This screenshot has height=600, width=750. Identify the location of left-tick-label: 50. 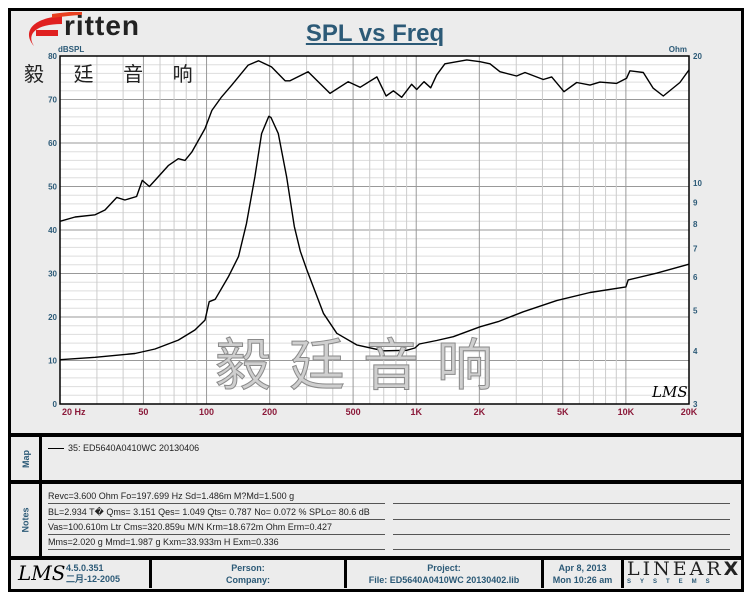
(52, 187).